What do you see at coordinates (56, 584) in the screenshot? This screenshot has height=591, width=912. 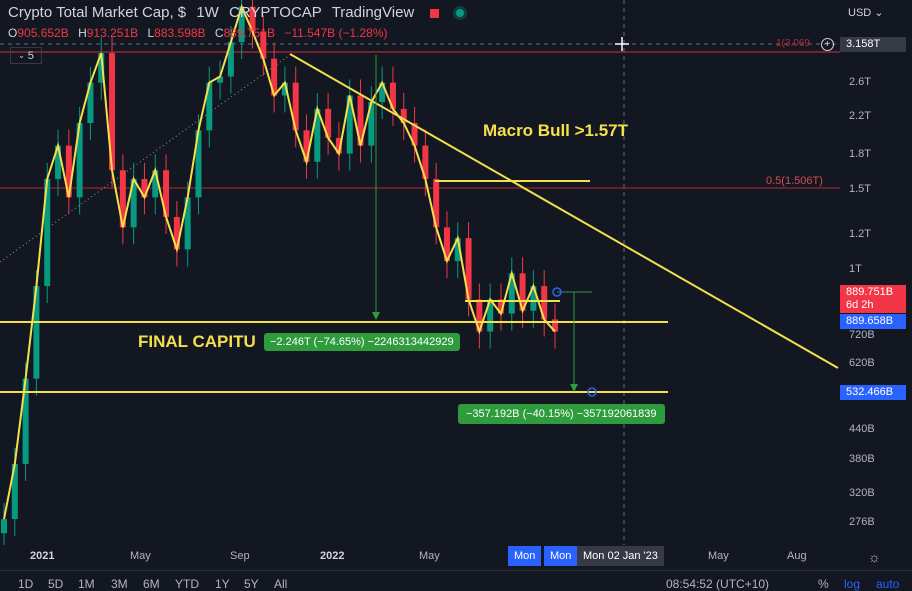 I see `range-5d-button: 5D` at bounding box center [56, 584].